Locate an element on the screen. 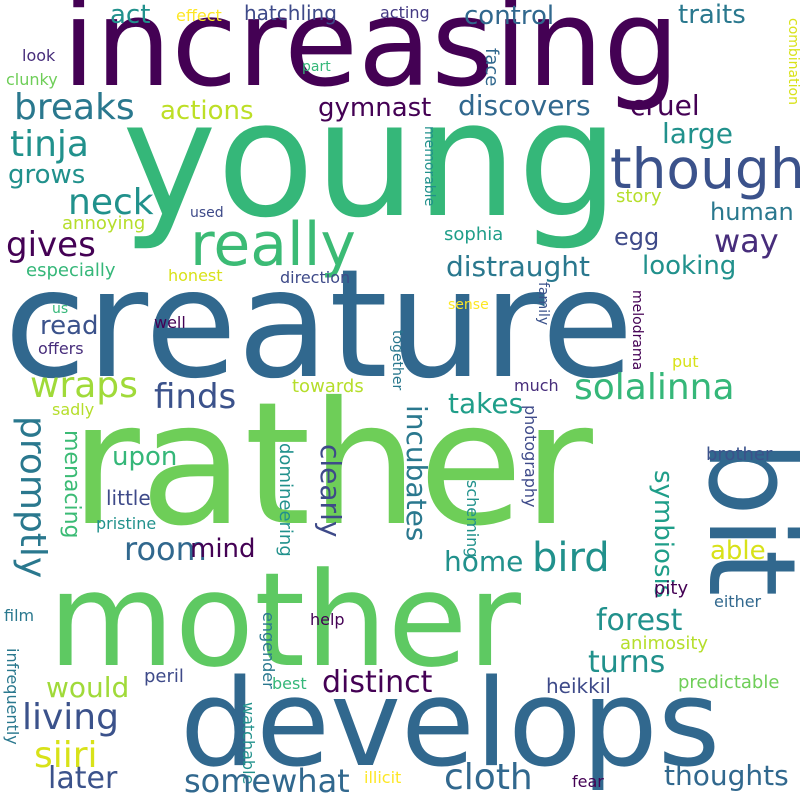 The height and width of the screenshot is (800, 800). word-little: little is located at coordinates (128, 498).